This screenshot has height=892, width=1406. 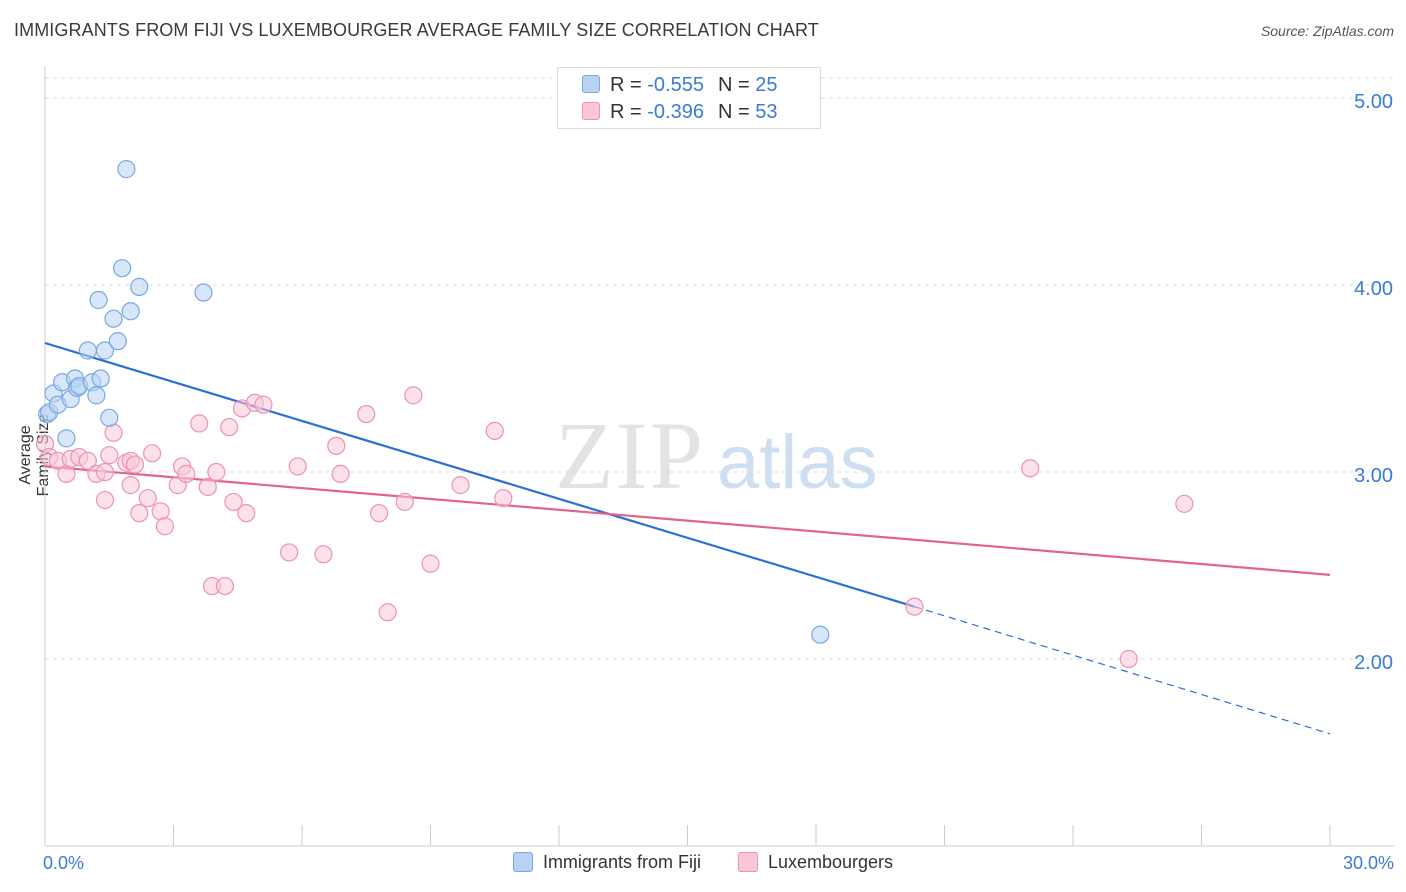 I want to click on luxembourgers-legend-label: Luxembourgers, so click(x=830, y=862).